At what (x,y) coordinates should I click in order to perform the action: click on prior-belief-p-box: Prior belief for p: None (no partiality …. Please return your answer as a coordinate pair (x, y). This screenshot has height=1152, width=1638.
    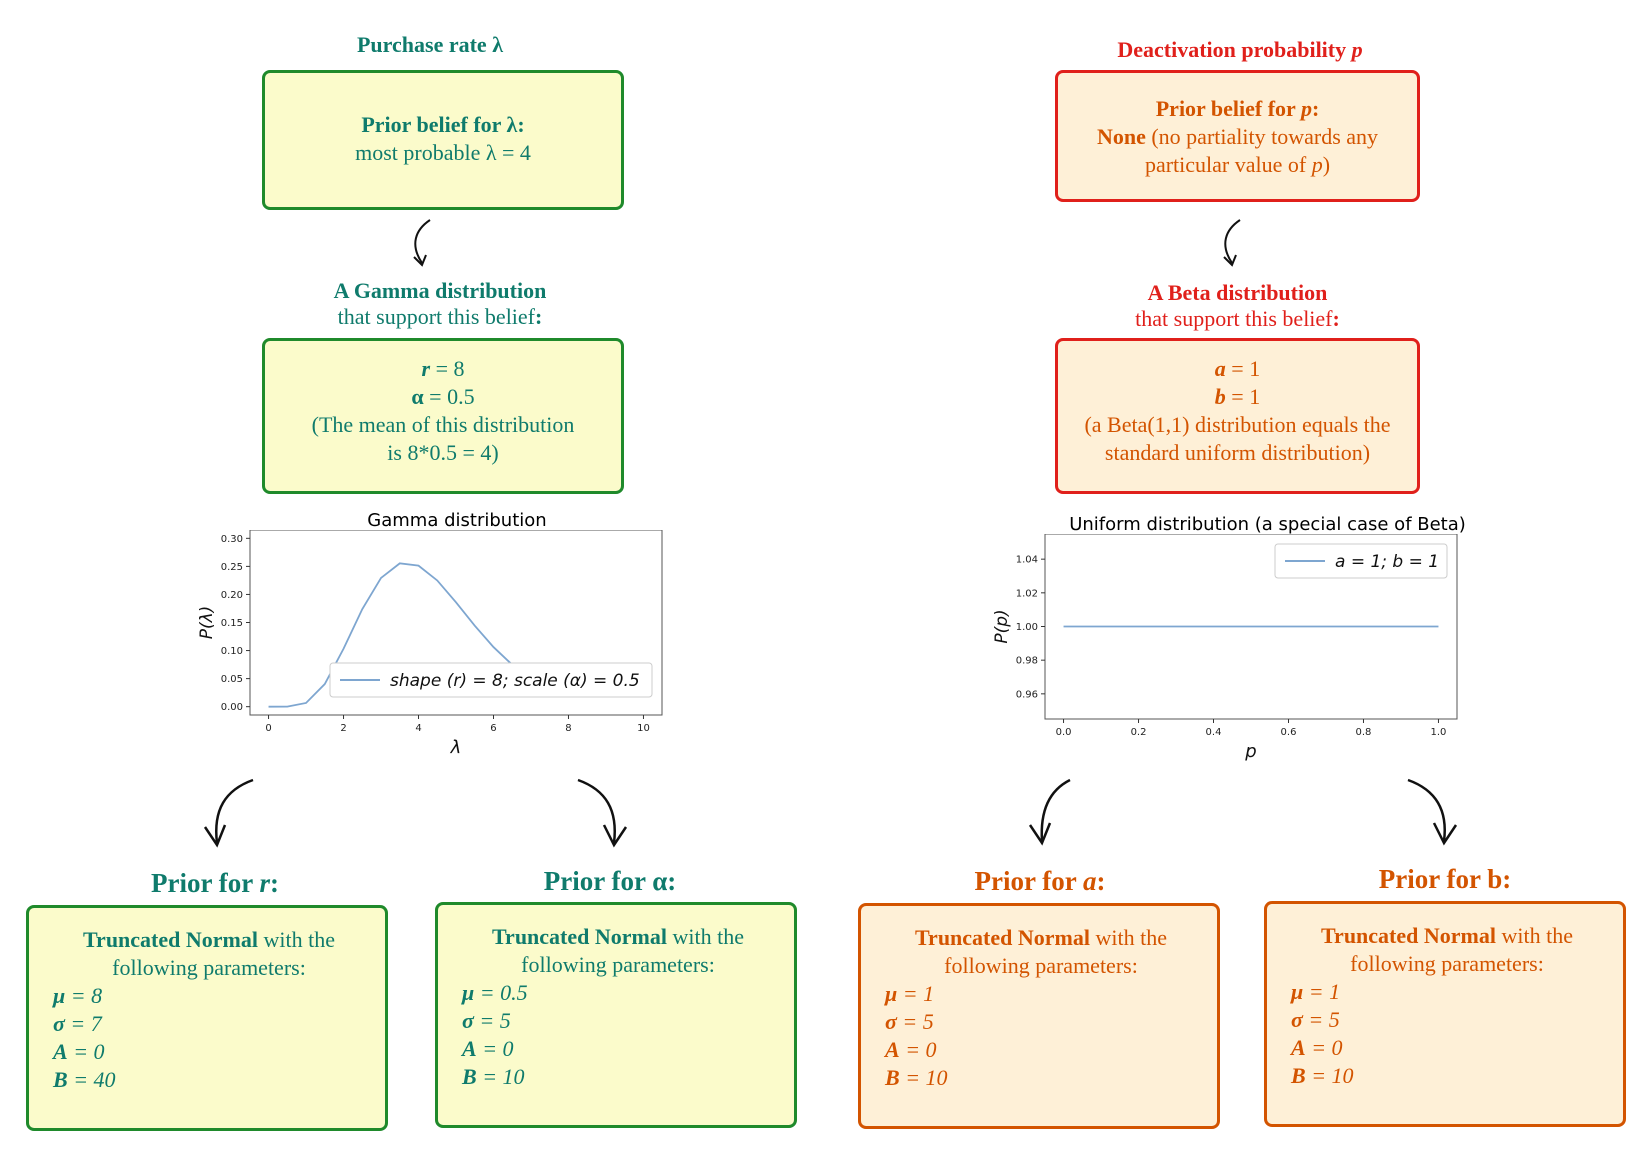
    Looking at the image, I should click on (1237, 136).